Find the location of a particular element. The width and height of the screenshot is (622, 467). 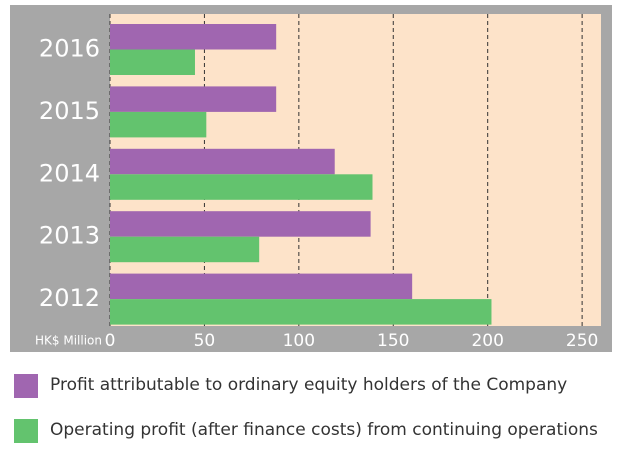

x-axis-label: HK$ Million is located at coordinates (68, 341).